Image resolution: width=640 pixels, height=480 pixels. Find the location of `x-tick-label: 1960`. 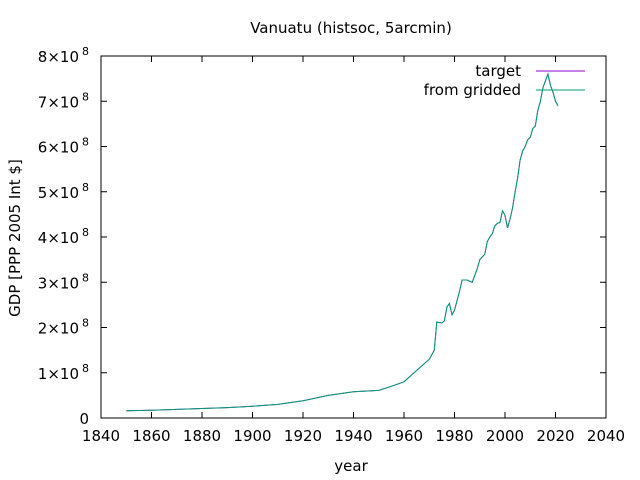

x-tick-label: 1960 is located at coordinates (404, 436).